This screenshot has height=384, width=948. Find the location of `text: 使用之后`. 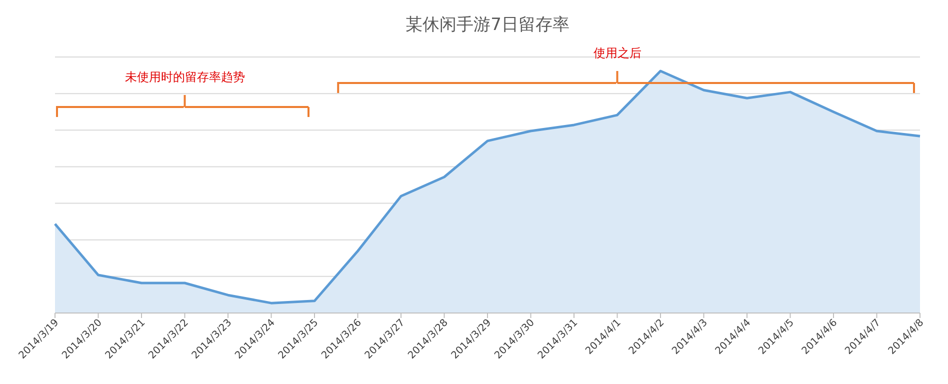

text: 使用之后 is located at coordinates (617, 53).